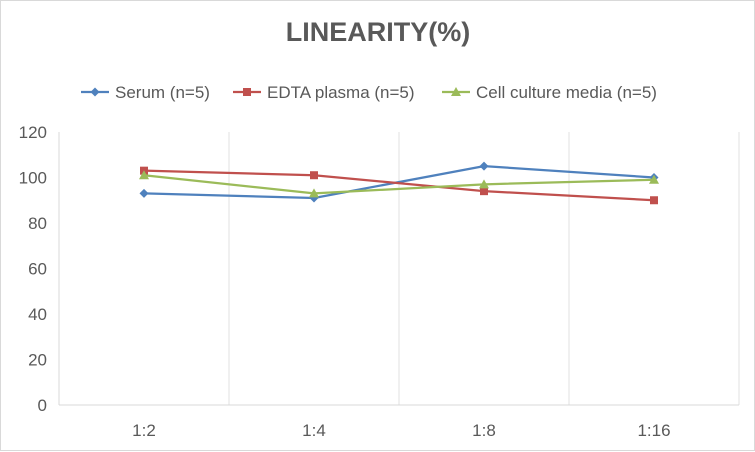 Image resolution: width=755 pixels, height=452 pixels. I want to click on legend-label: Cell culture media (n=5), so click(566, 92).